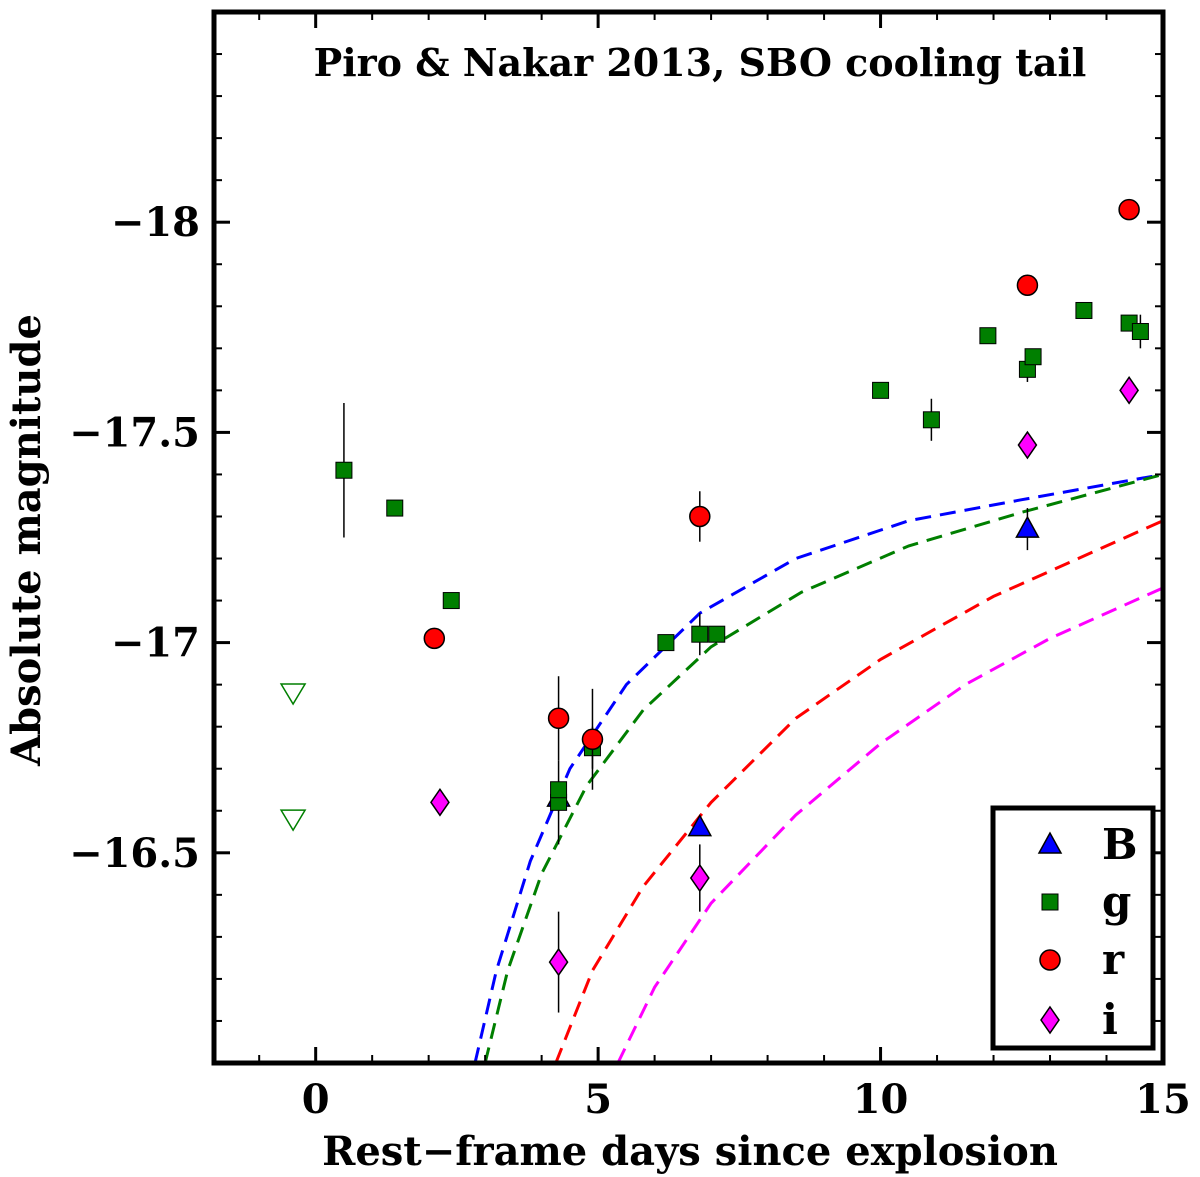  Describe the element at coordinates (881, 1099) in the screenshot. I see `x-tick-label: 10` at that location.